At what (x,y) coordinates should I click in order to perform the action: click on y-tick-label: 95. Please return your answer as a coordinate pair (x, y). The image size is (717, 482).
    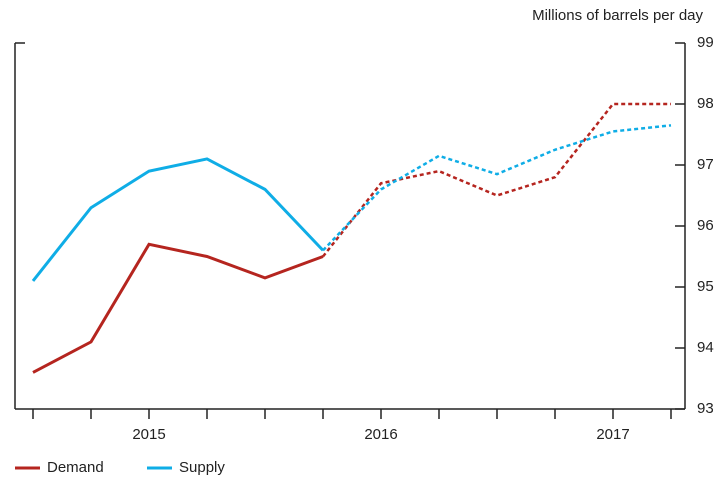
    Looking at the image, I should click on (705, 286).